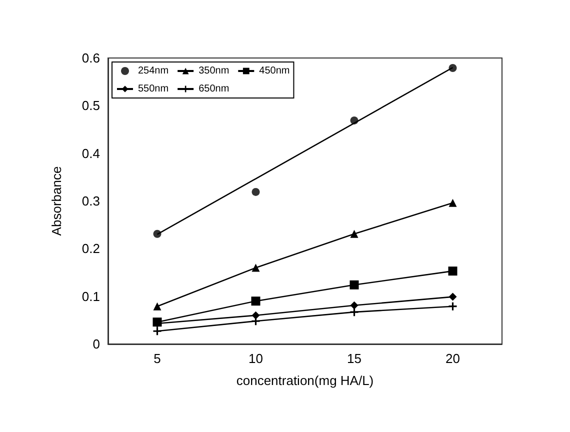  Describe the element at coordinates (274, 71) in the screenshot. I see `legend-label: 450nm` at that location.